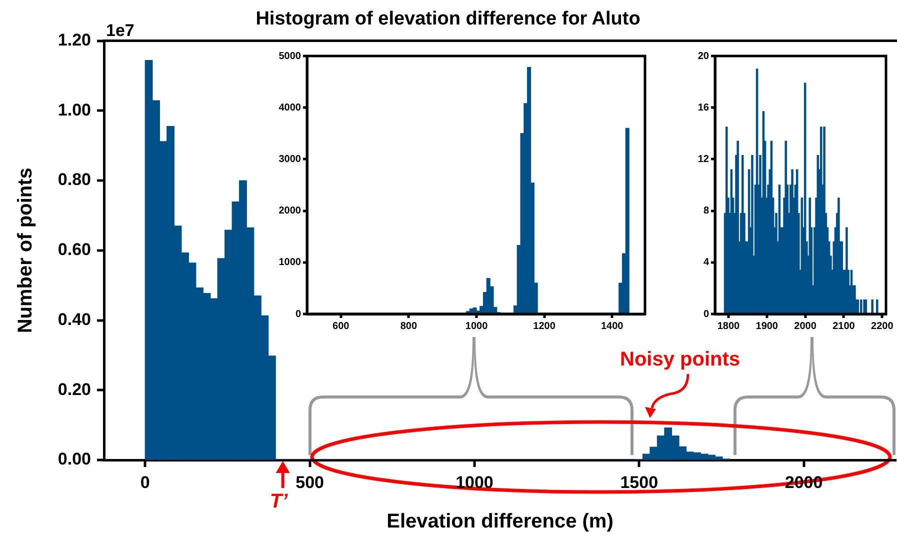  I want to click on y-tick-label: 2000, so click(290, 211).